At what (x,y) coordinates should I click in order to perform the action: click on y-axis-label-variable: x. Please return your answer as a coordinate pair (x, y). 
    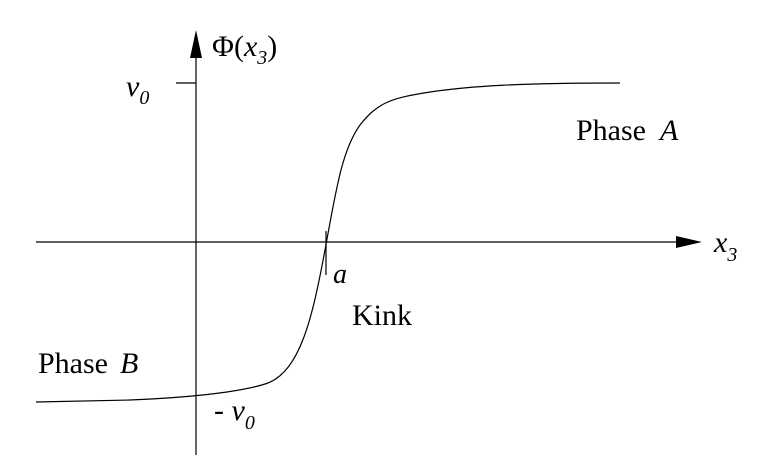
    Looking at the image, I should click on (250, 46).